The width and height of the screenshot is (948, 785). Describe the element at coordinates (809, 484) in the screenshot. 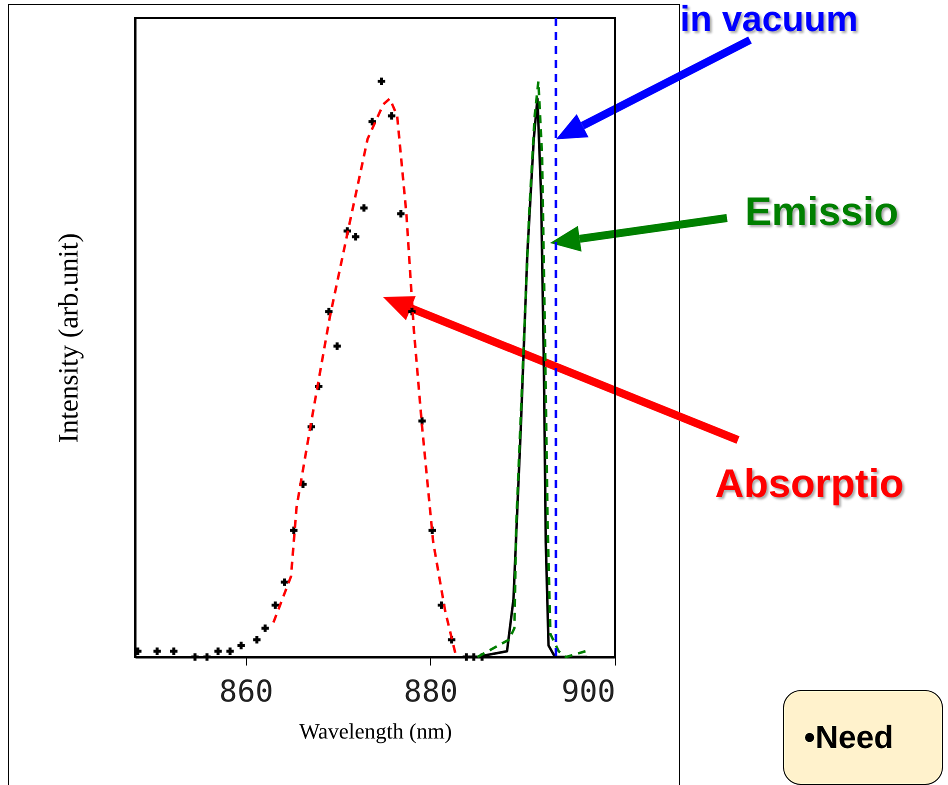

I see `text: Absorptio` at that location.